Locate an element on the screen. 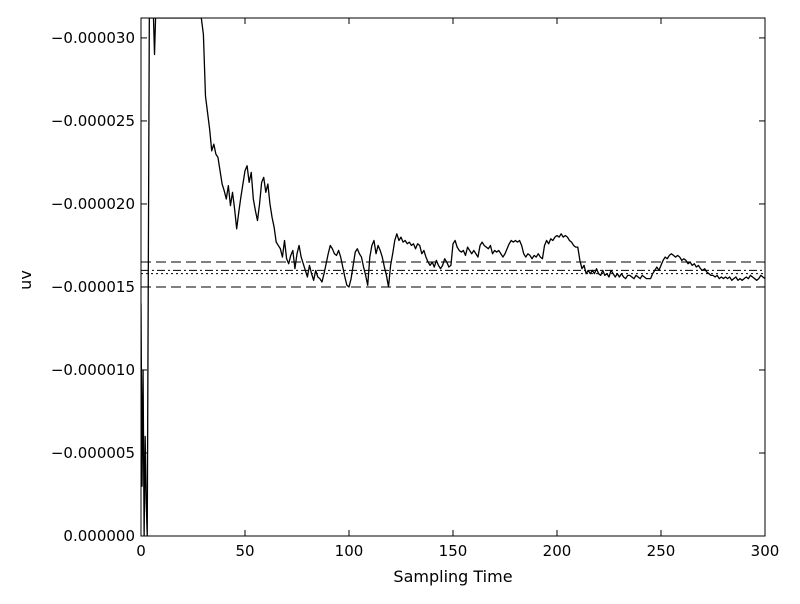 The width and height of the screenshot is (800, 604). y-tick-label: 0.000000 is located at coordinates (99, 536).